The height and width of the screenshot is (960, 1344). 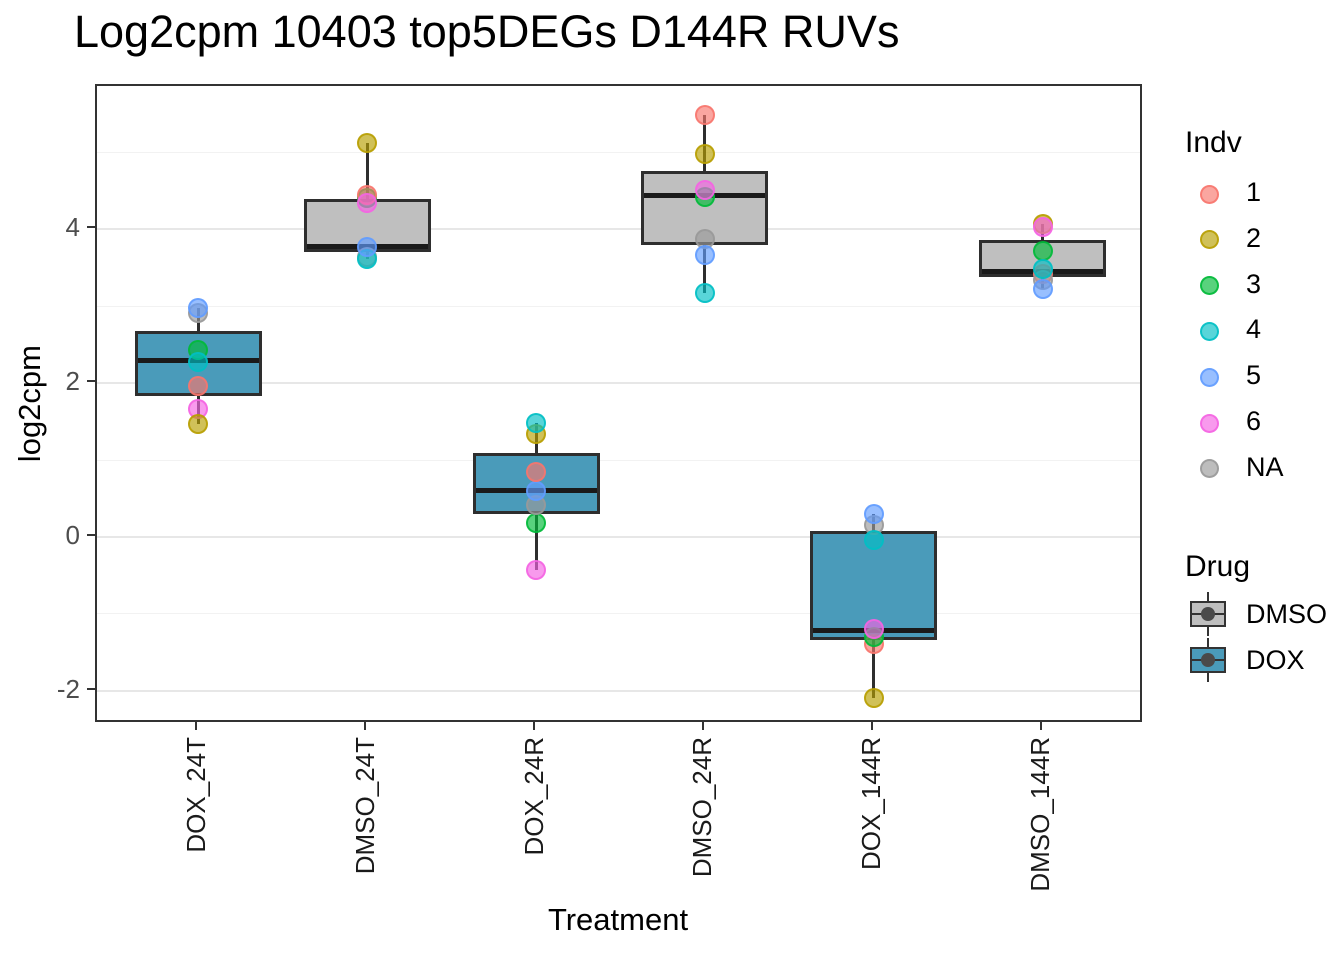 What do you see at coordinates (364, 806) in the screenshot?
I see `x-tick-label: DMSO_24T` at bounding box center [364, 806].